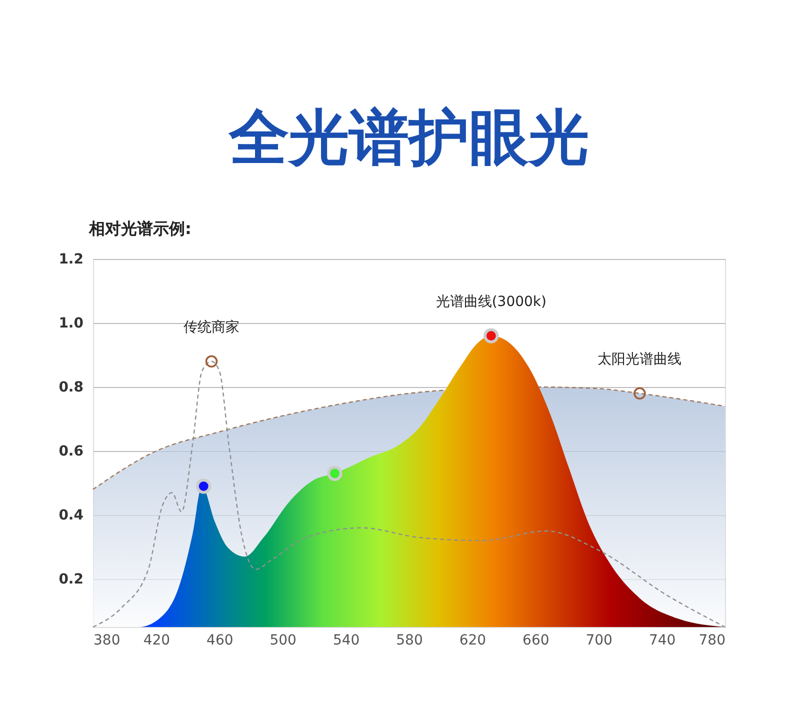 The height and width of the screenshot is (714, 800). Describe the element at coordinates (220, 640) in the screenshot. I see `x-tick-label: 460` at that location.